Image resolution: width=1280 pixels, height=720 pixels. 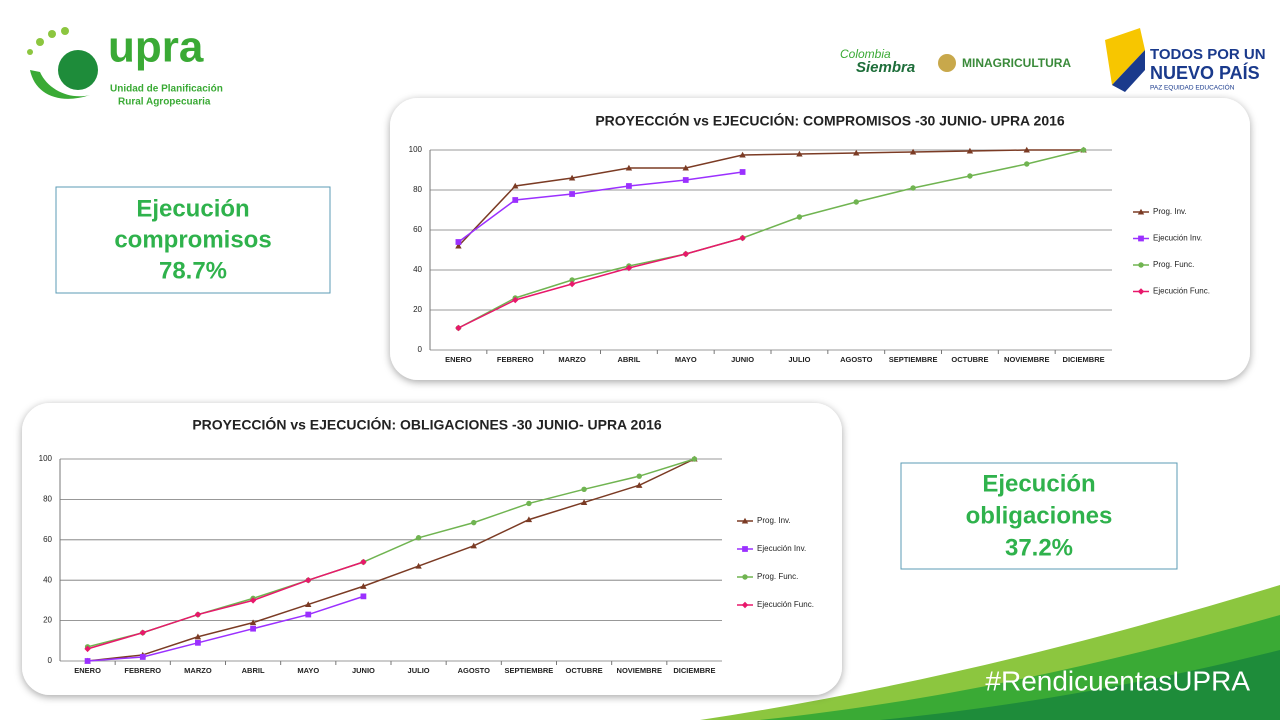 What do you see at coordinates (1117, 680) in the screenshot?
I see `hashtag: #RendicuentasUPRA` at bounding box center [1117, 680].